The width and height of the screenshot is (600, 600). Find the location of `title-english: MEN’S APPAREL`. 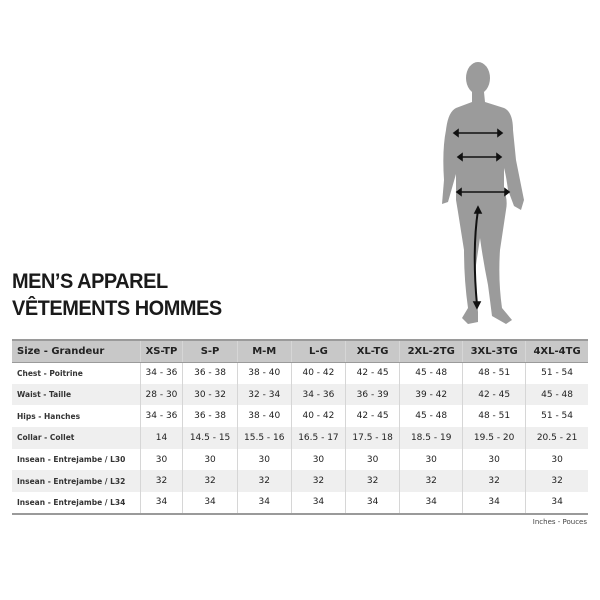

title-english: MEN’S APPAREL is located at coordinates (90, 281).